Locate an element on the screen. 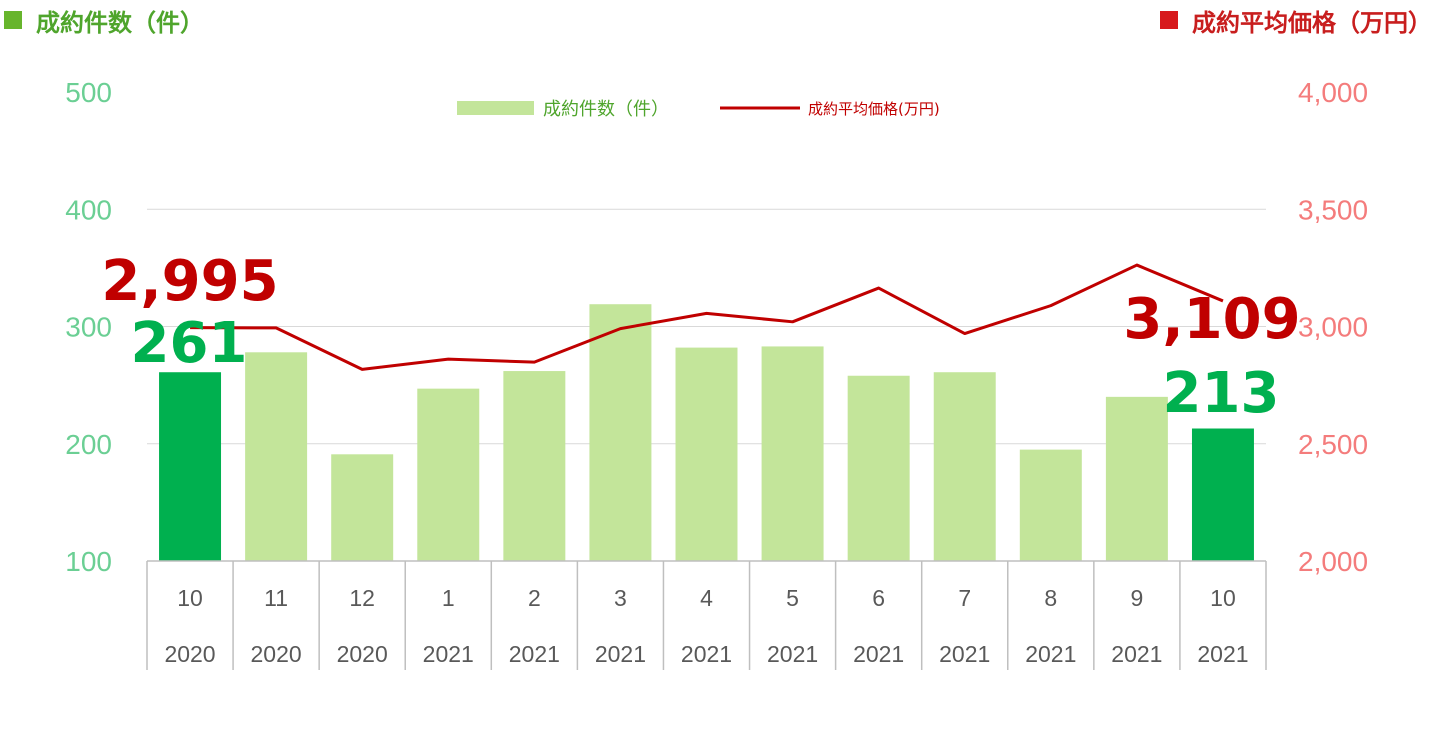 The image size is (1440, 738). price-line is located at coordinates (707, 317).